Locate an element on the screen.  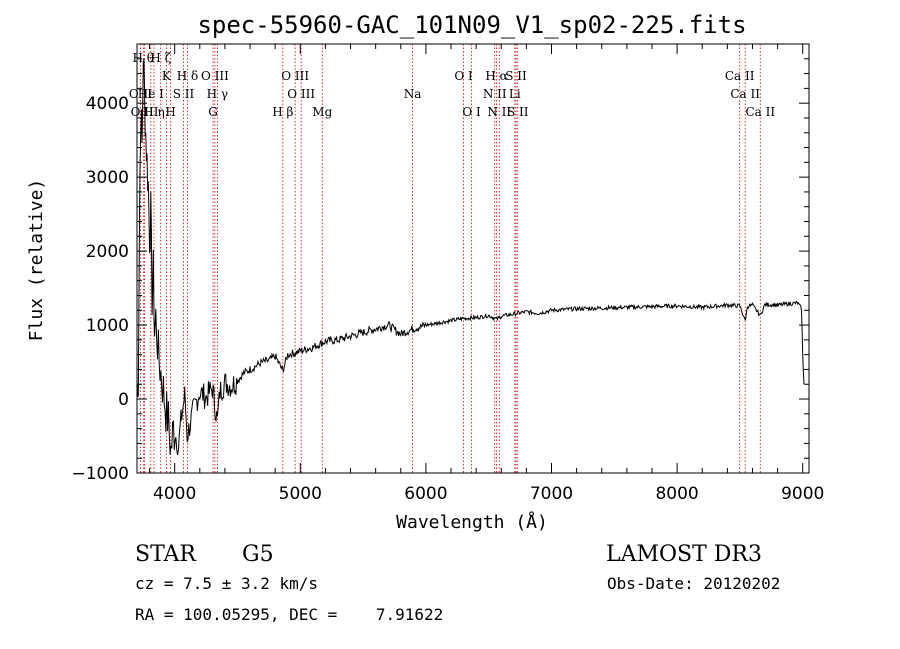
y-tick-label: −1000 is located at coordinates (100, 474).